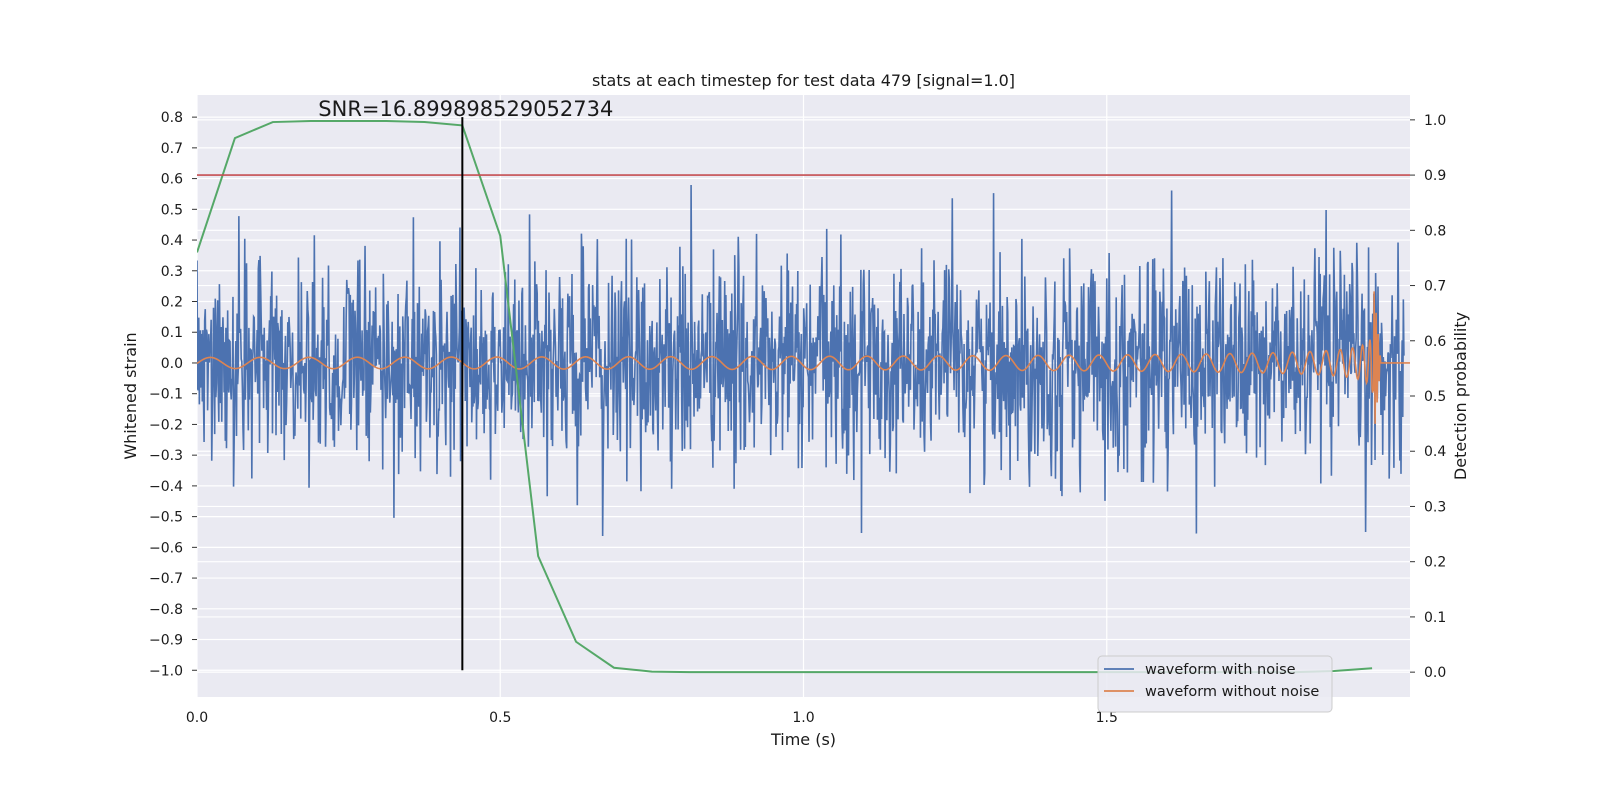  Describe the element at coordinates (130, 395) in the screenshot. I see `y-axis-label: Whitened strain` at that location.